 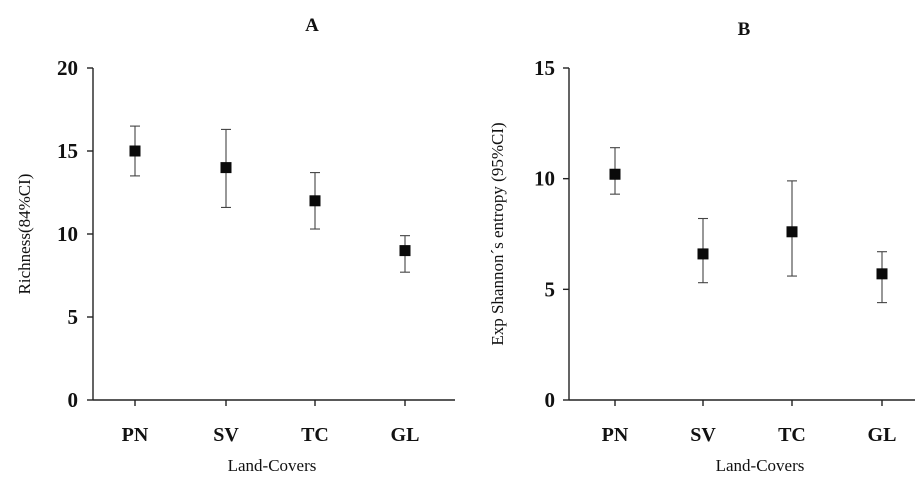 What do you see at coordinates (550, 400) in the screenshot?
I see `b-ytick-label: 0` at bounding box center [550, 400].